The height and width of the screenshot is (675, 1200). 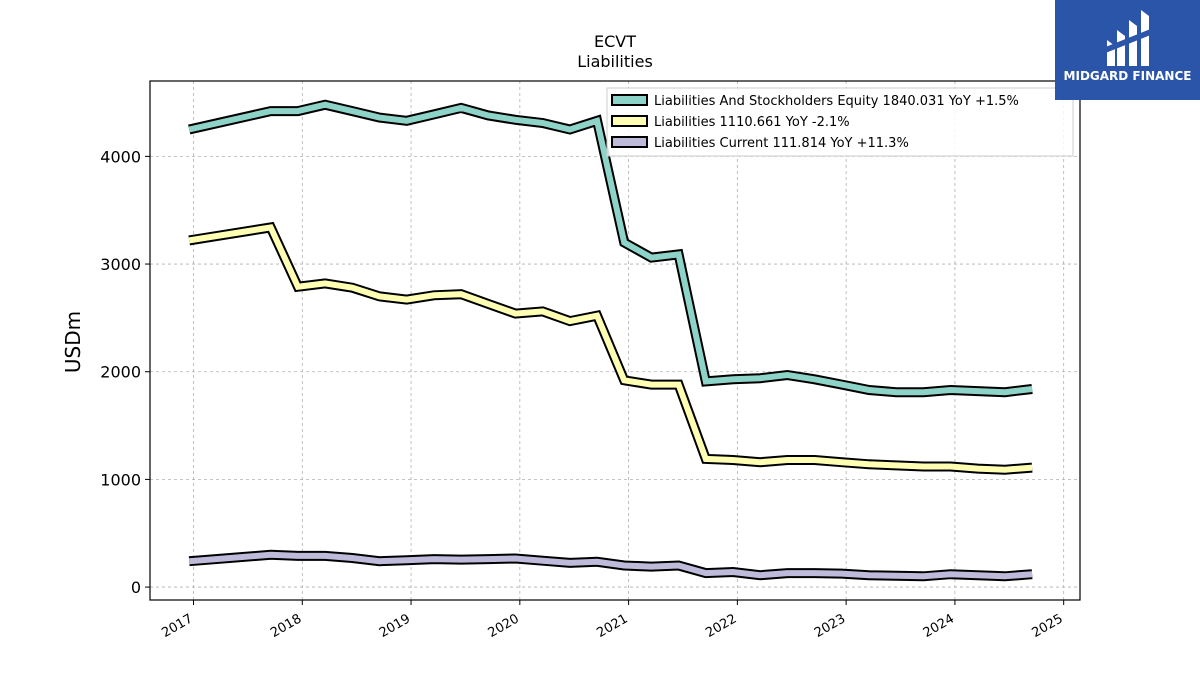 I want to click on logo-text: MIDGARD FINANCE, so click(x=1127, y=76).